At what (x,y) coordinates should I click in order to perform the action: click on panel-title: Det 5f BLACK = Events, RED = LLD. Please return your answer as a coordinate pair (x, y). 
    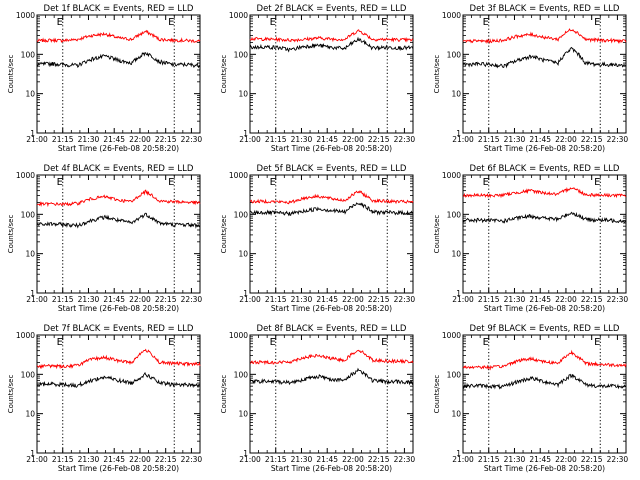
    Looking at the image, I should click on (332, 169).